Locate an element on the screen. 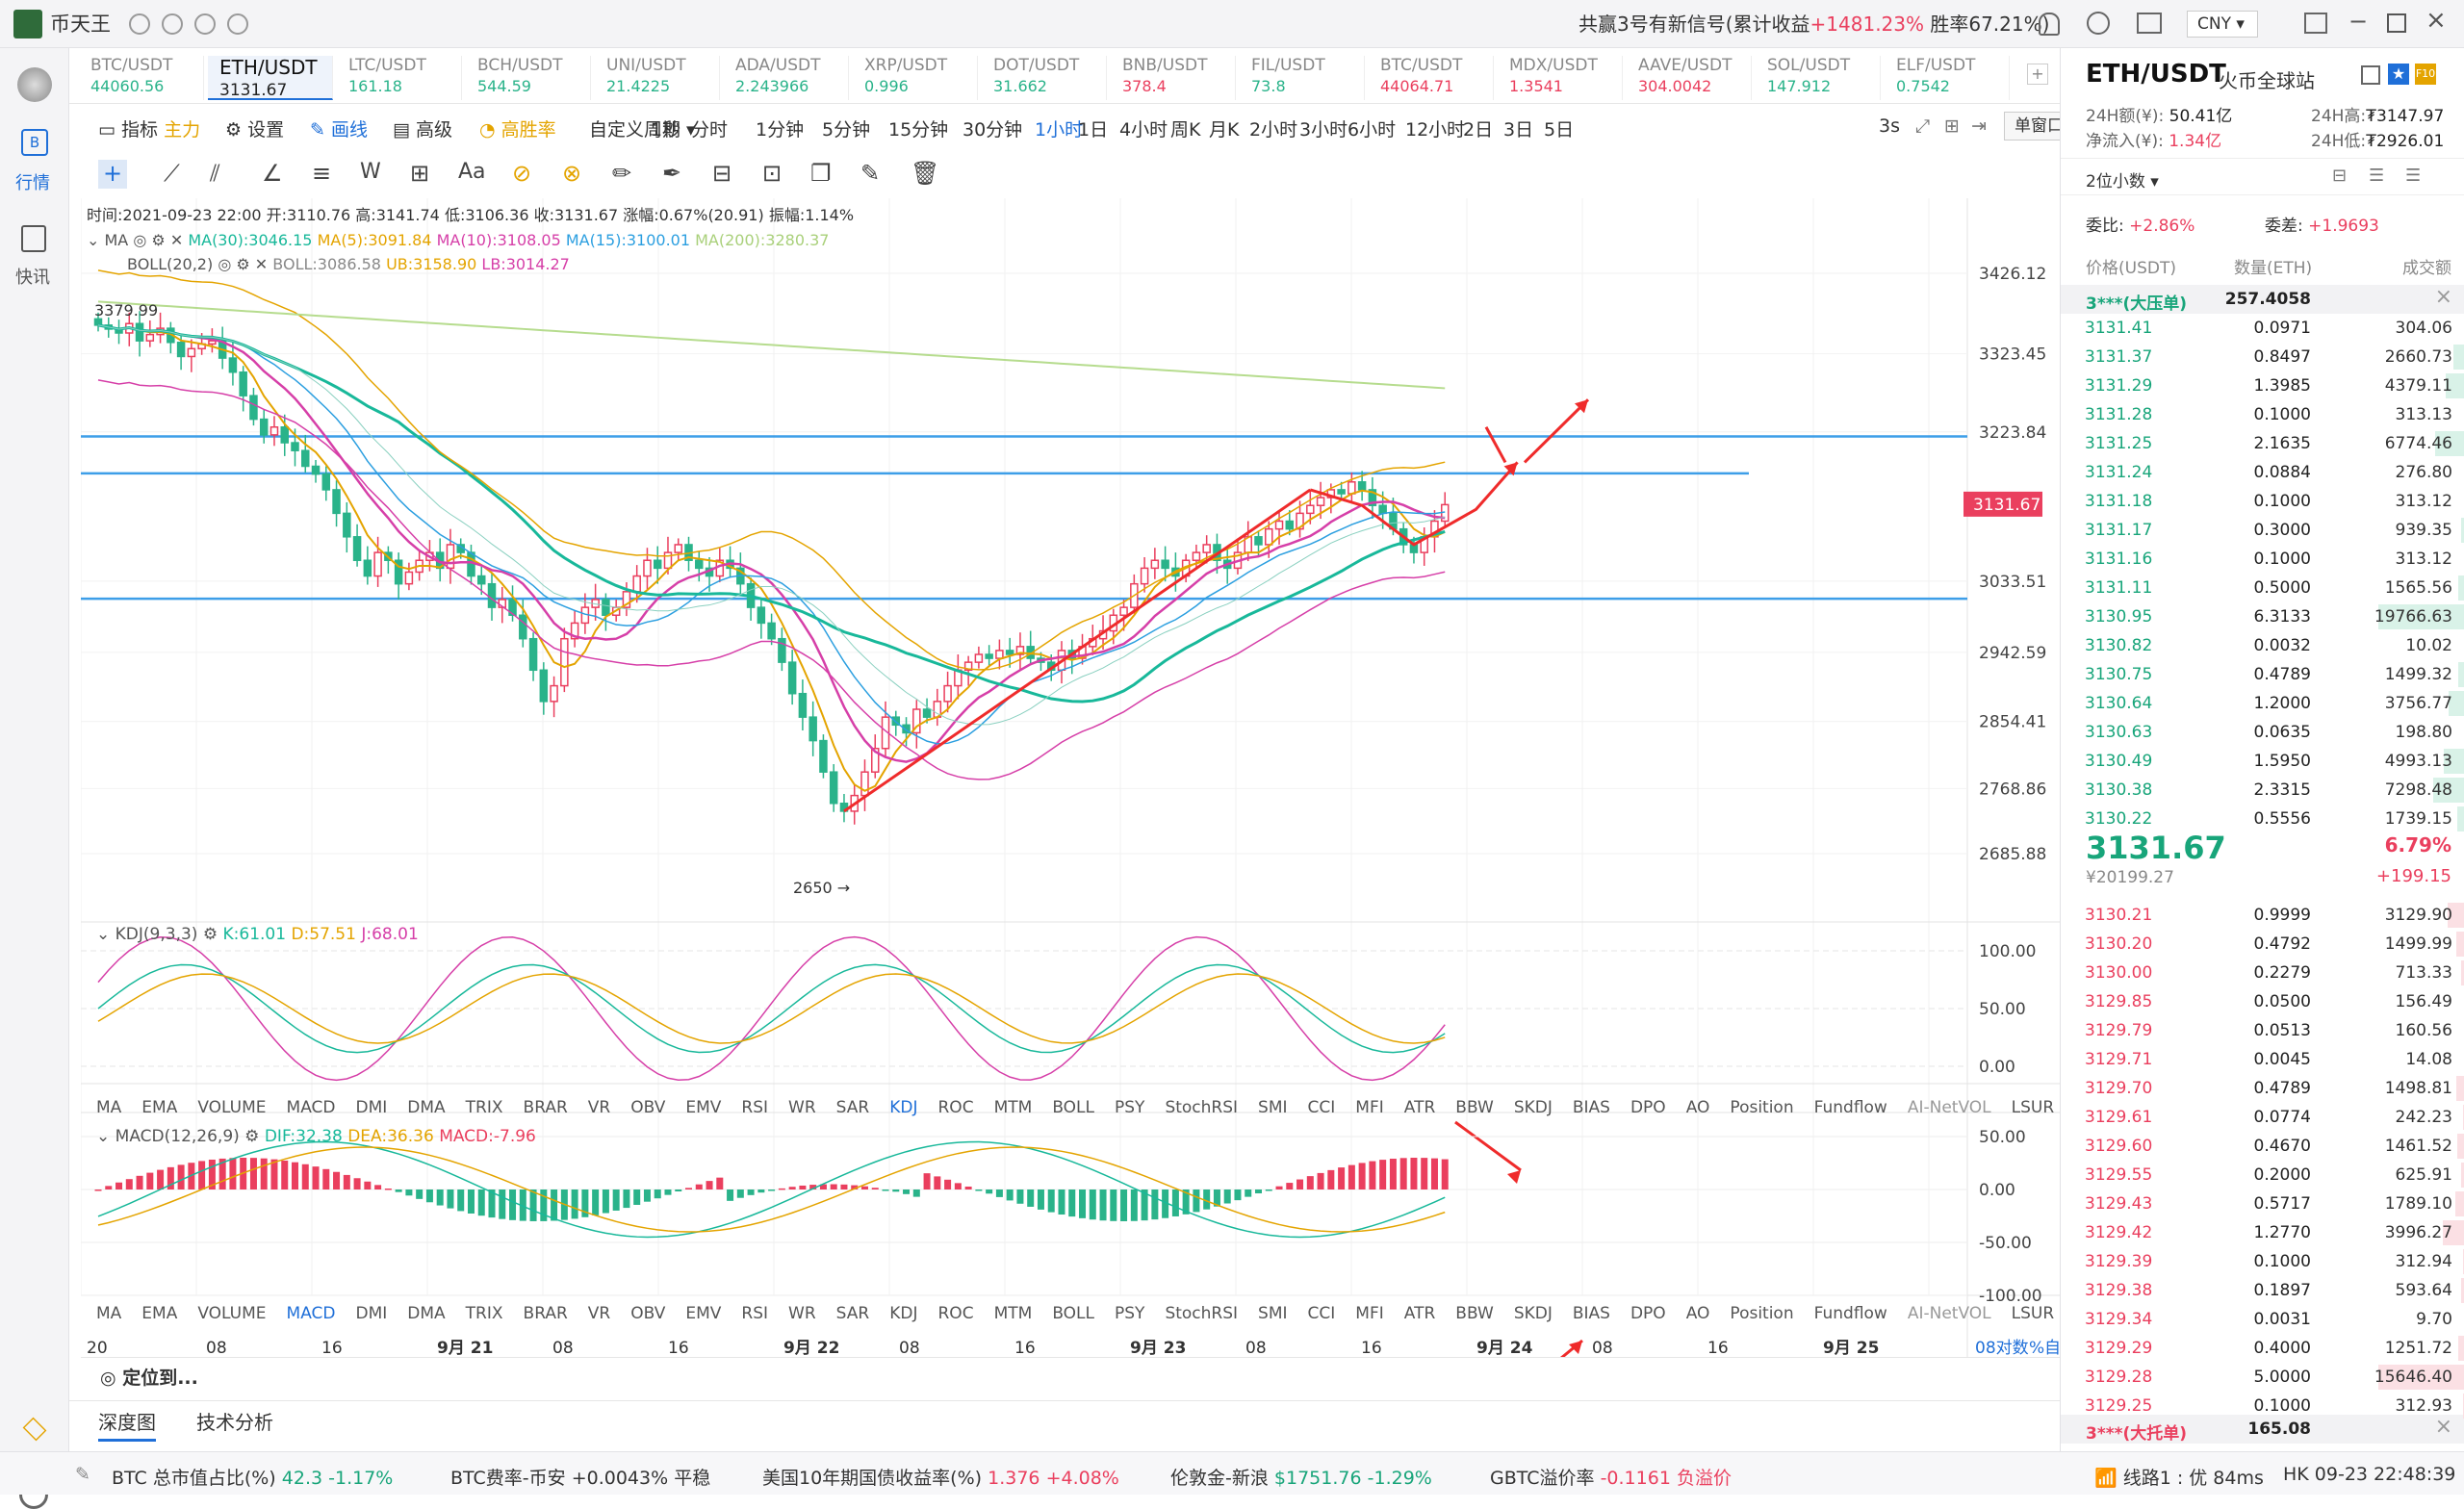 This screenshot has height=1509, width=2464. auto-scale-toggle: 自动 is located at coordinates (2052, 1348).